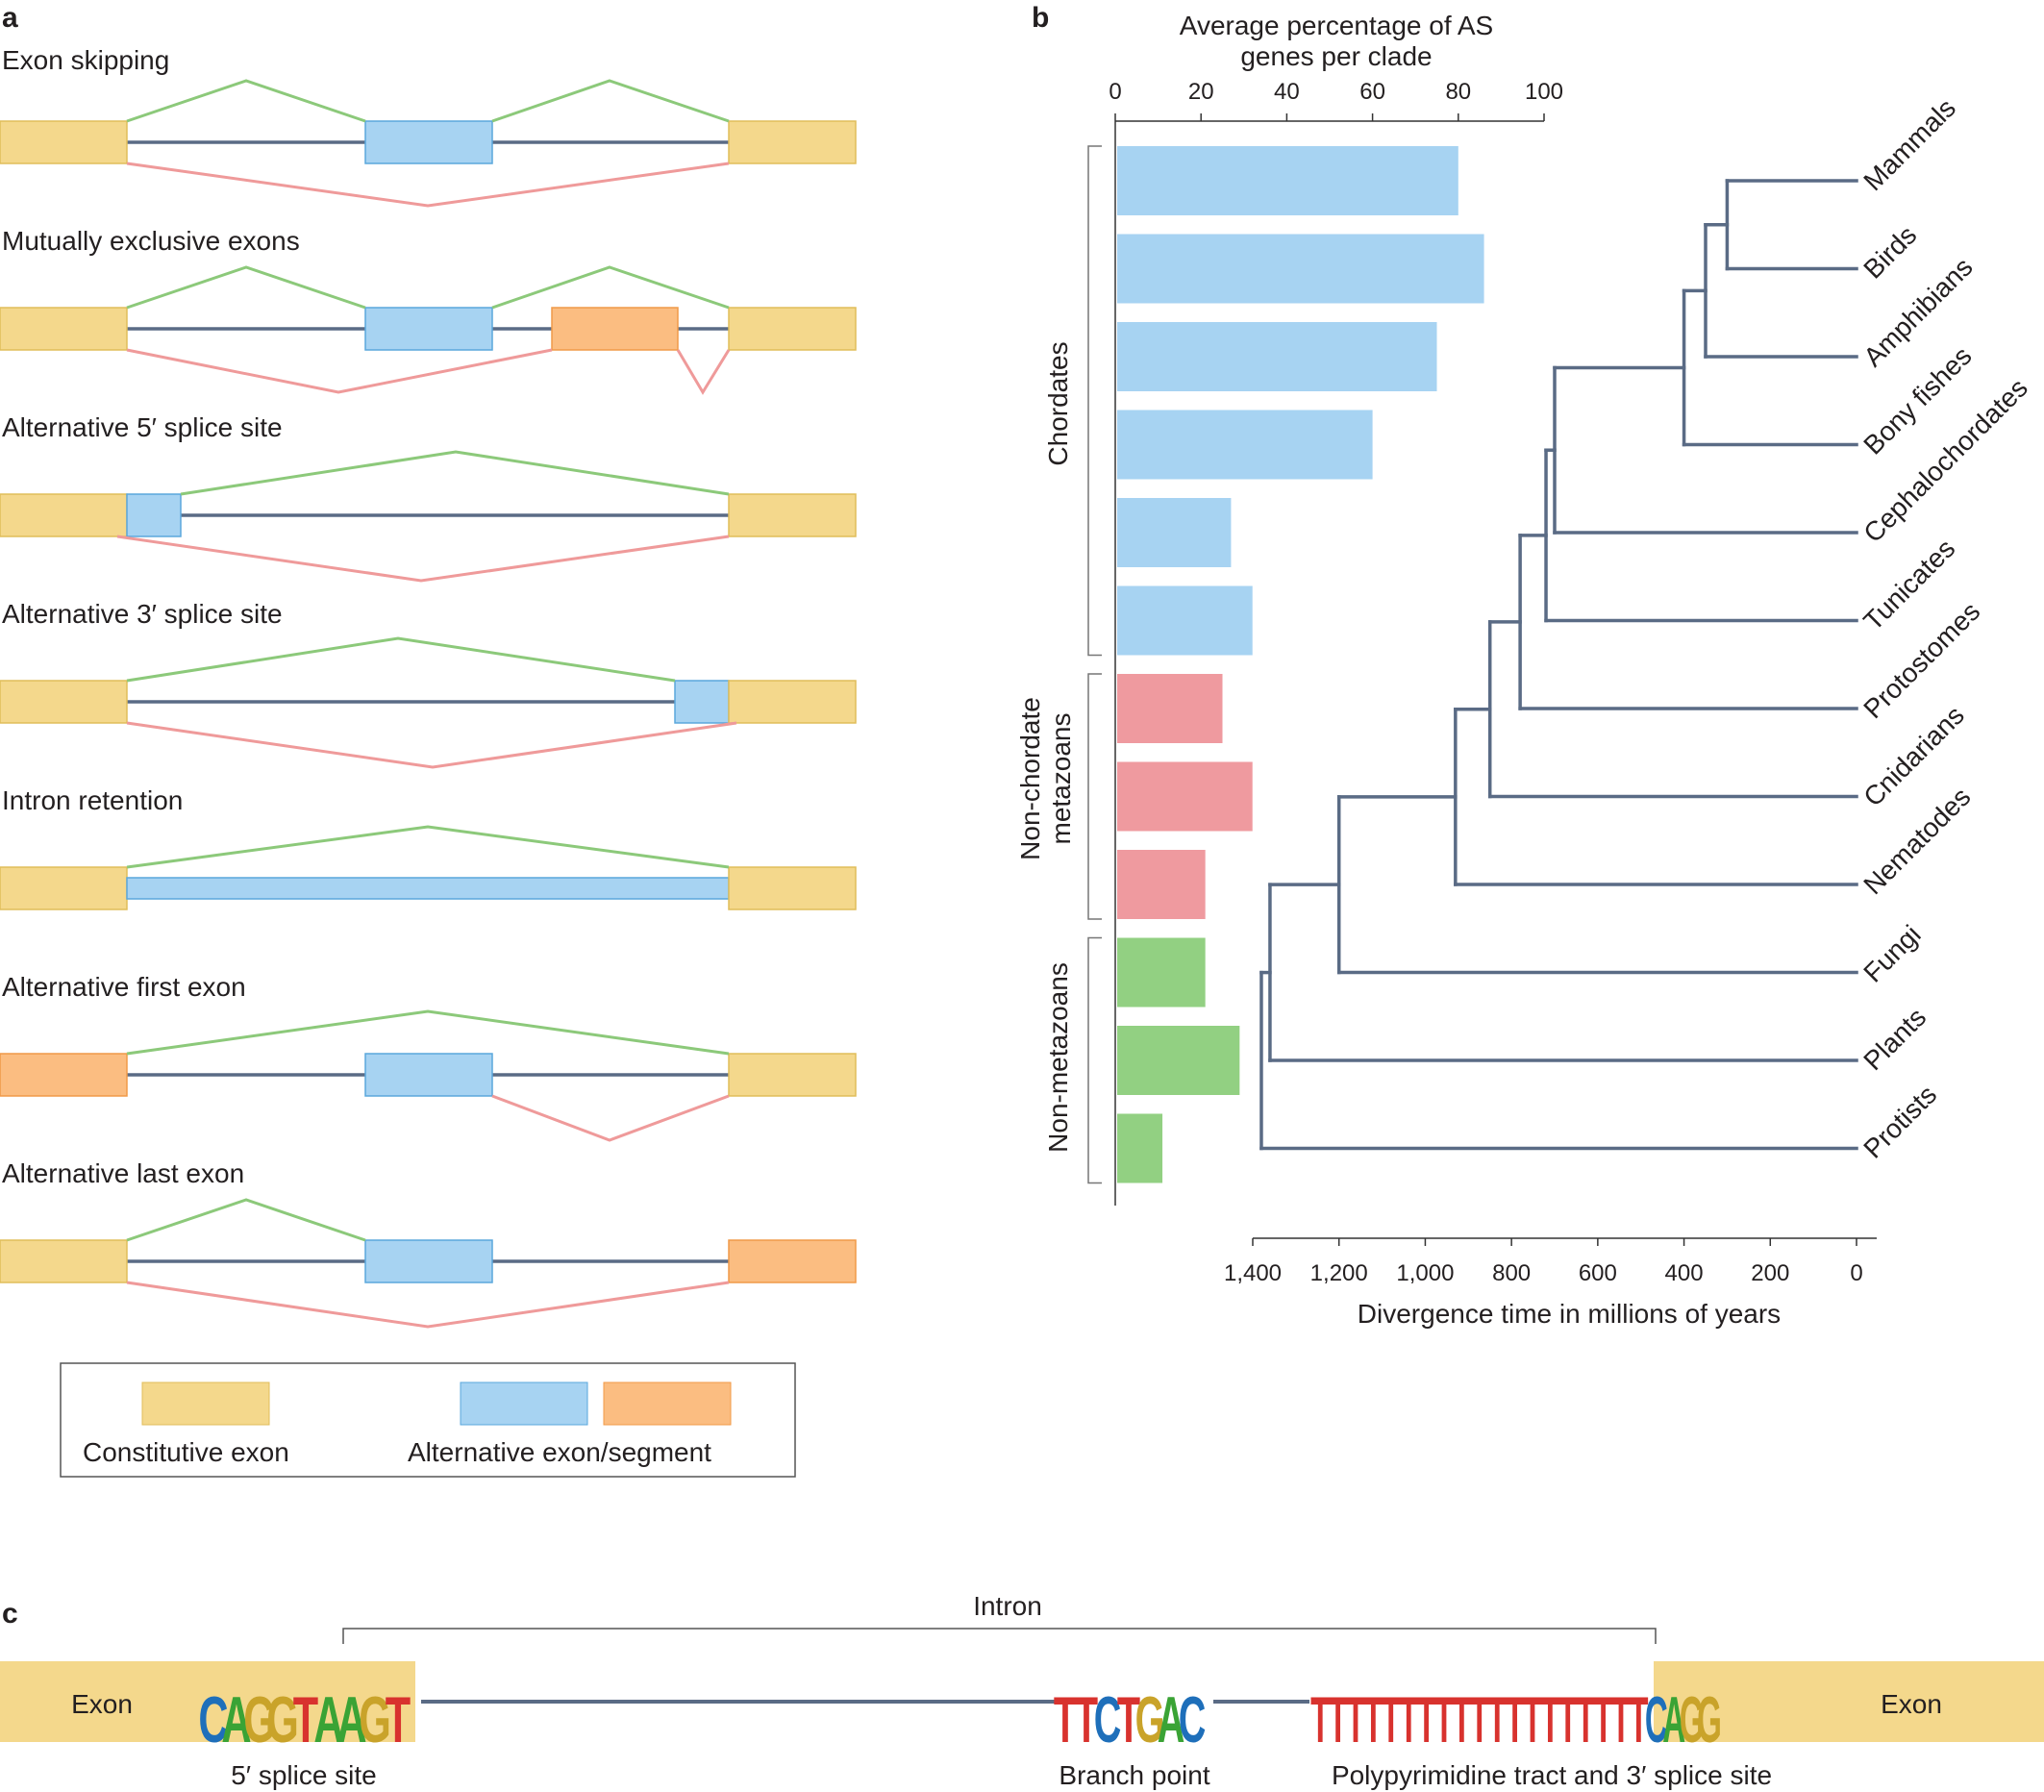 The height and width of the screenshot is (1792, 2044). What do you see at coordinates (524, 1403) in the screenshot?
I see `legend-alternative-swatch` at bounding box center [524, 1403].